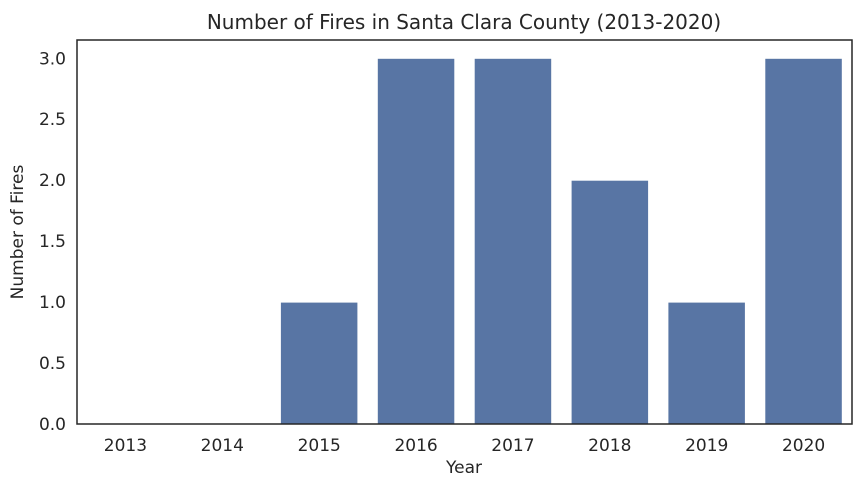 The image size is (861, 492). What do you see at coordinates (415, 446) in the screenshot?
I see `x-tick-label: 2016` at bounding box center [415, 446].